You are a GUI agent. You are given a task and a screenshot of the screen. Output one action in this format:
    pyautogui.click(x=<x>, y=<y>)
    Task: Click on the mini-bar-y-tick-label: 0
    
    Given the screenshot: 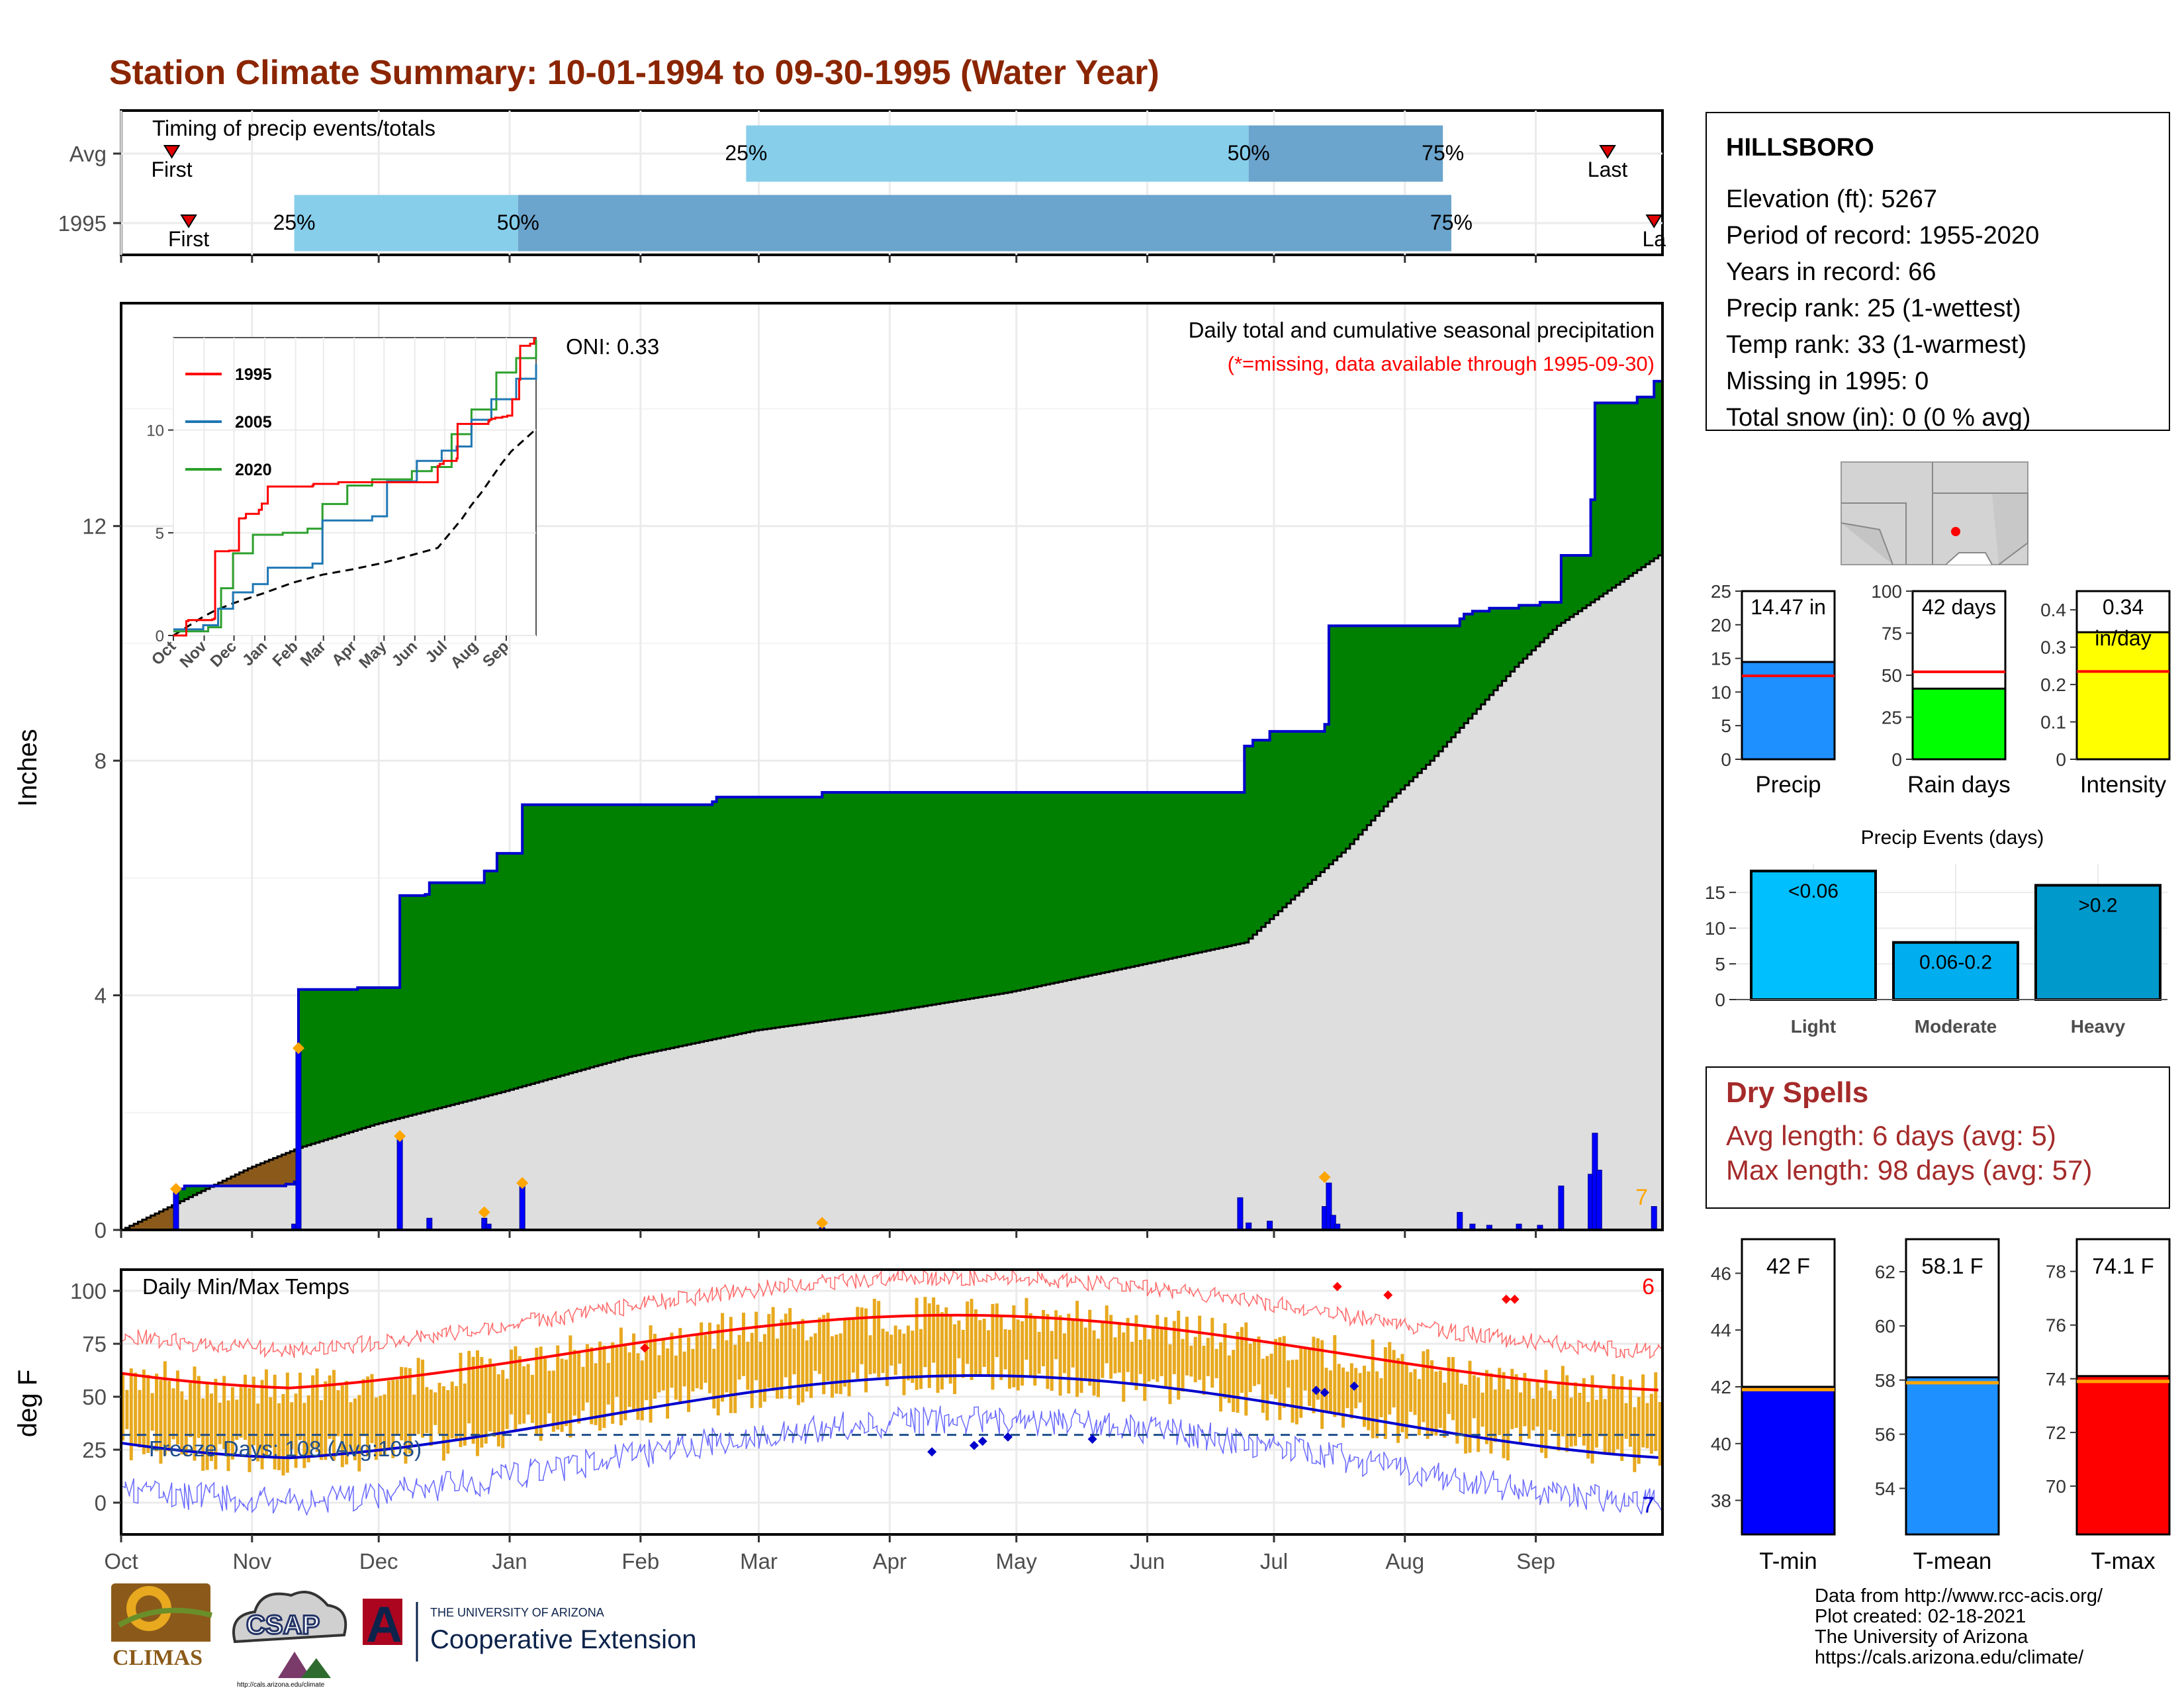 What is the action you would take?
    pyautogui.click(x=1726, y=759)
    